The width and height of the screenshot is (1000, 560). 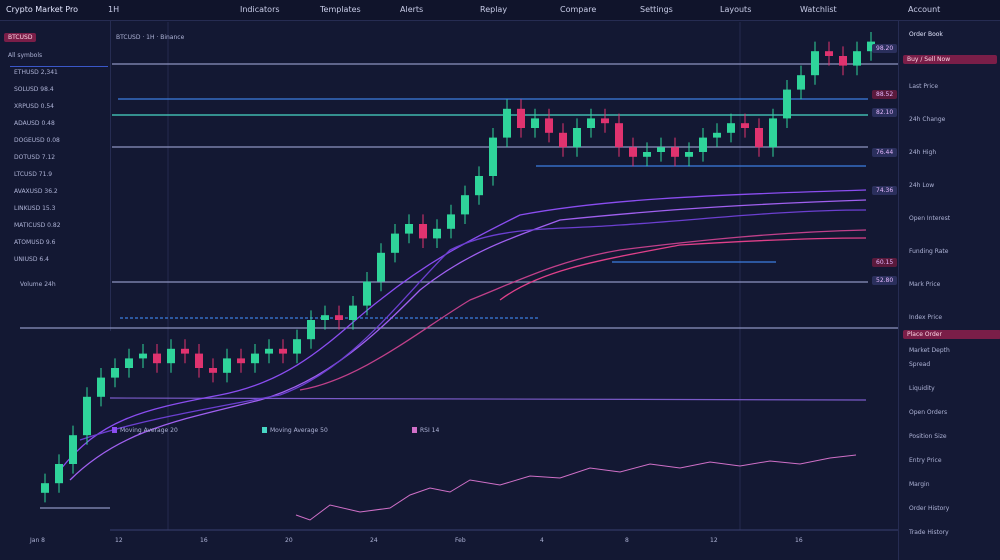 I want to click on price-tag: 88.52, so click(x=885, y=94).